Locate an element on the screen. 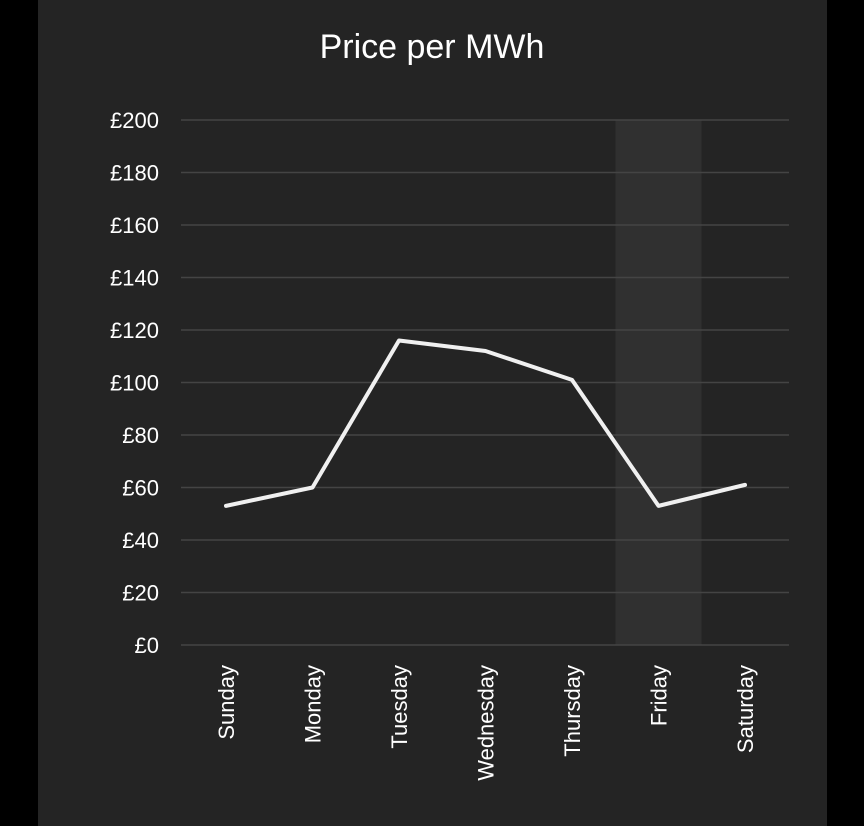  x-tick-label: Sunday is located at coordinates (226, 702).